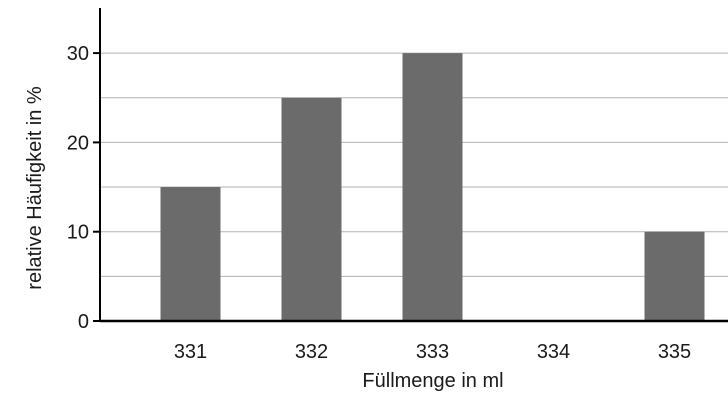 This screenshot has width=728, height=394. I want to click on x-tick-label: 334, so click(553, 352).